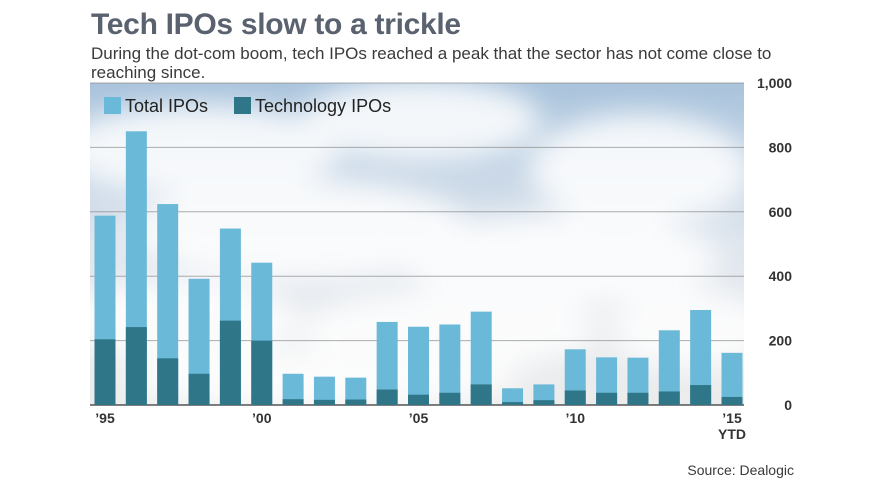 Image resolution: width=880 pixels, height=495 pixels. I want to click on x-tick-label: ’95, so click(105, 418).